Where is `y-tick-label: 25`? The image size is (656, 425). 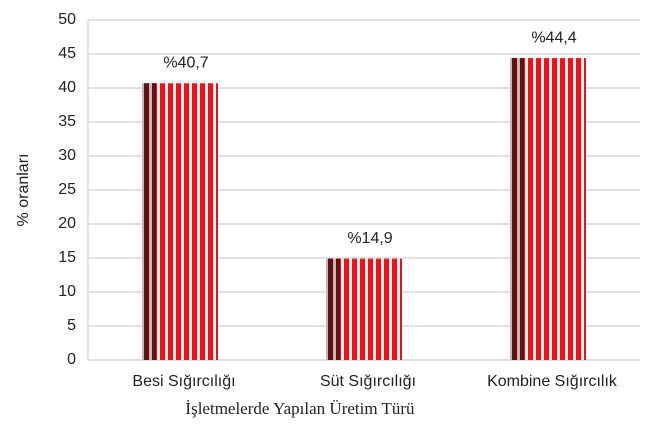 y-tick-label: 25 is located at coordinates (67, 189).